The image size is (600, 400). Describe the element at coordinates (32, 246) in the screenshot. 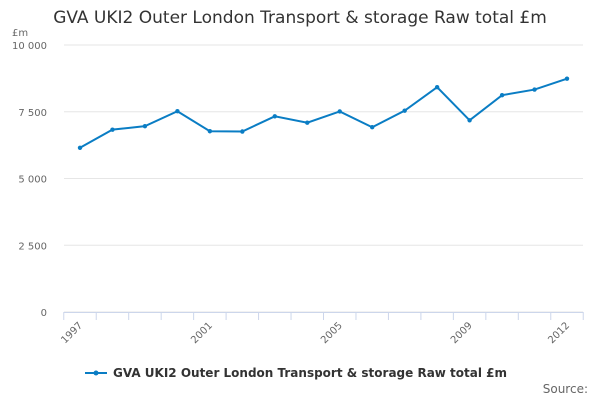

I see `y-tick-label: 2 500` at that location.